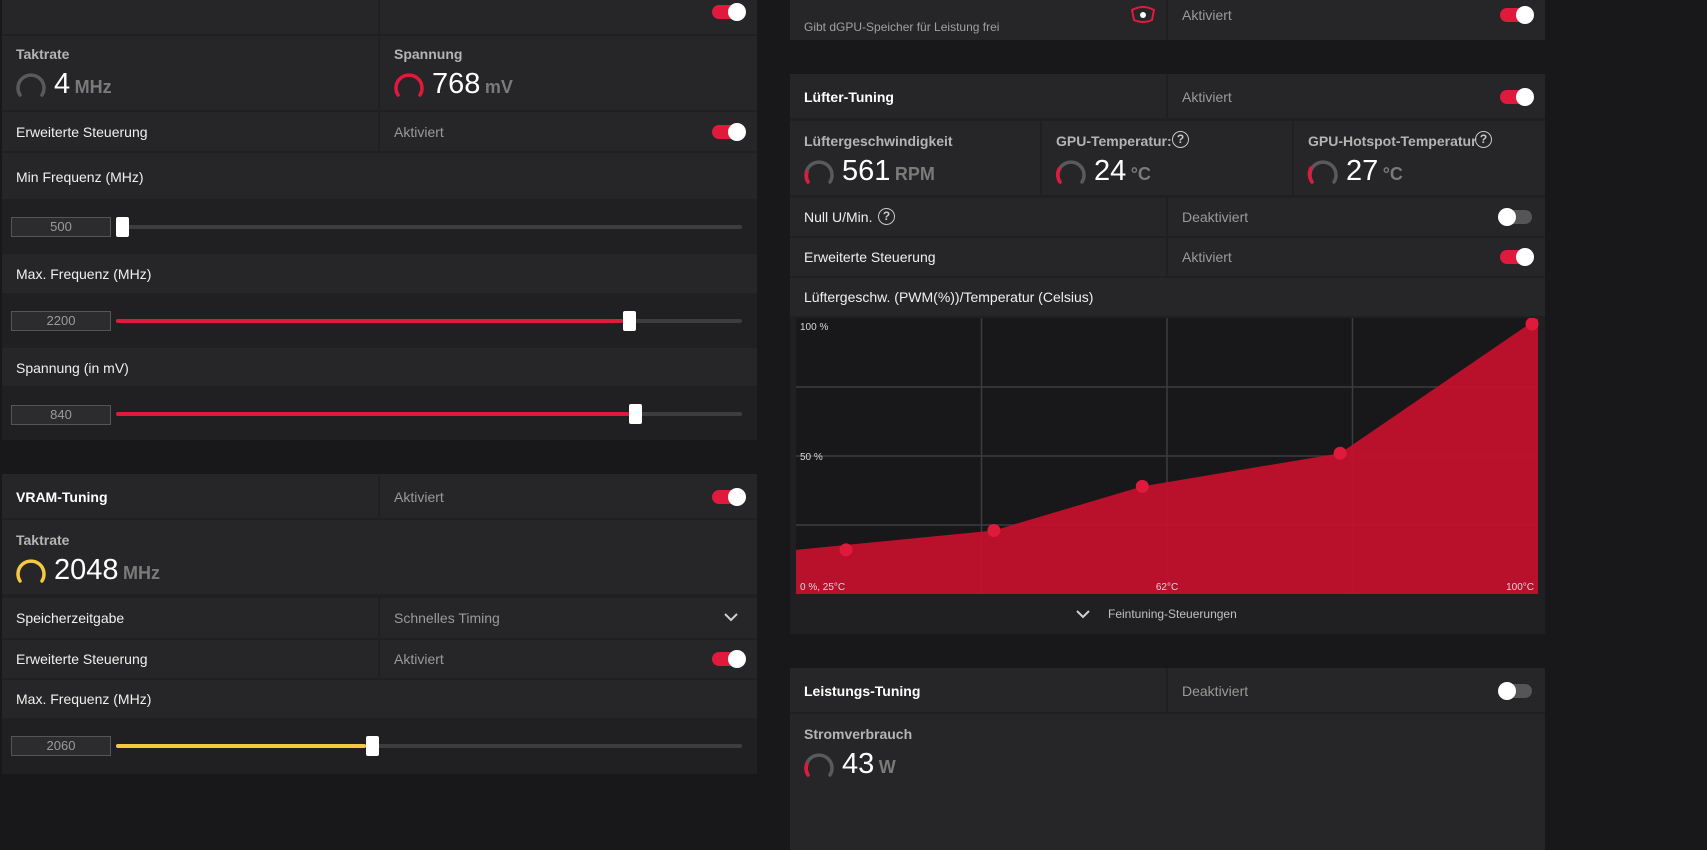 This screenshot has height=850, width=1707. What do you see at coordinates (858, 734) in the screenshot?
I see `power-consumption-label: Stromverbrauch` at bounding box center [858, 734].